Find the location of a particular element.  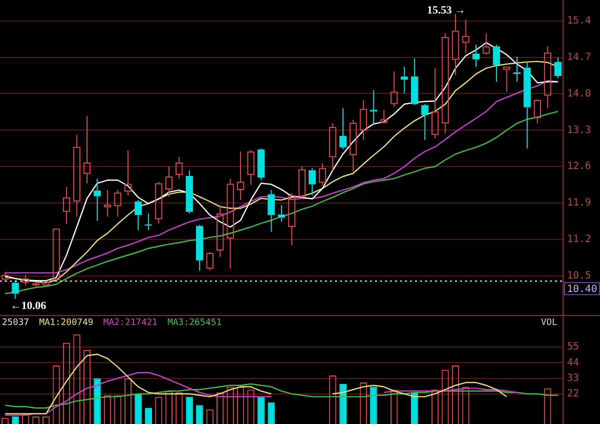

y-tick-label: 12.6 is located at coordinates (579, 166).